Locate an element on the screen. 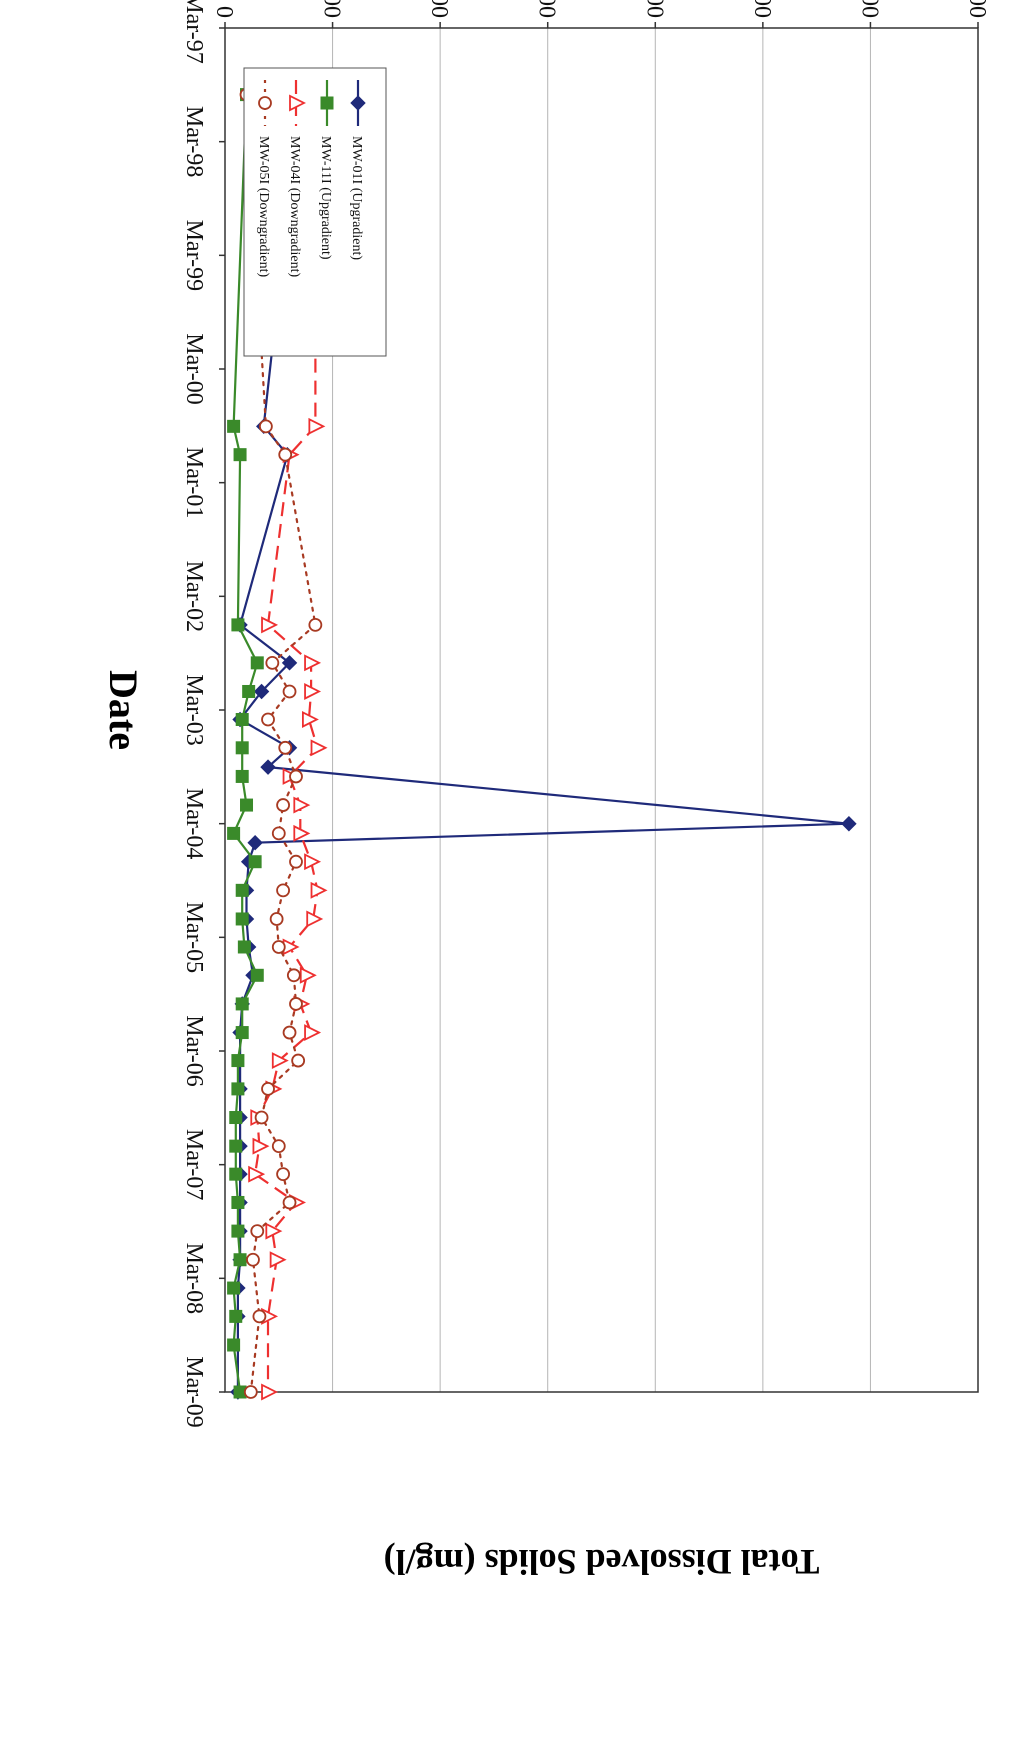  y-tick-label: 500 is located at coordinates (332, 9).